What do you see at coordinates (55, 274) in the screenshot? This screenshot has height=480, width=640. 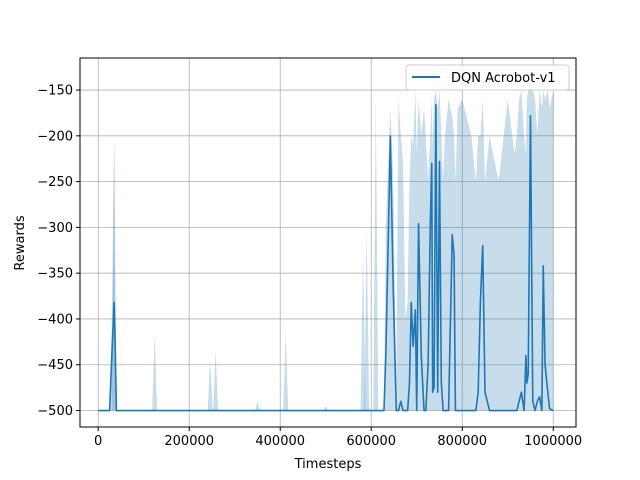 I see `y-tick-label: −350` at bounding box center [55, 274].